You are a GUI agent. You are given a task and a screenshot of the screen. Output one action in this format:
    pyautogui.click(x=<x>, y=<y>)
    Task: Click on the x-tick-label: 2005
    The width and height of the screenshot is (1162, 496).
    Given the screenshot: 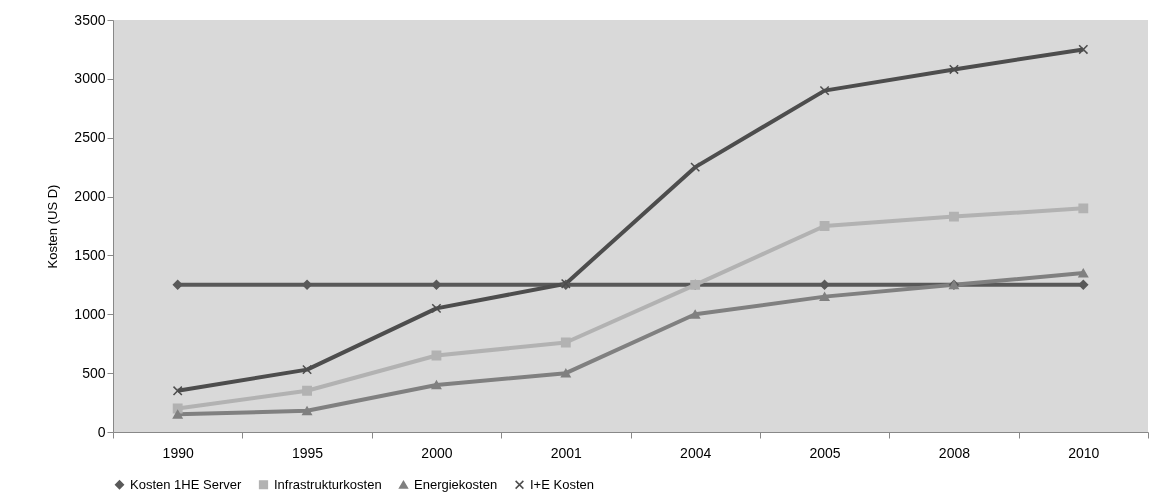 What is the action you would take?
    pyautogui.click(x=825, y=452)
    